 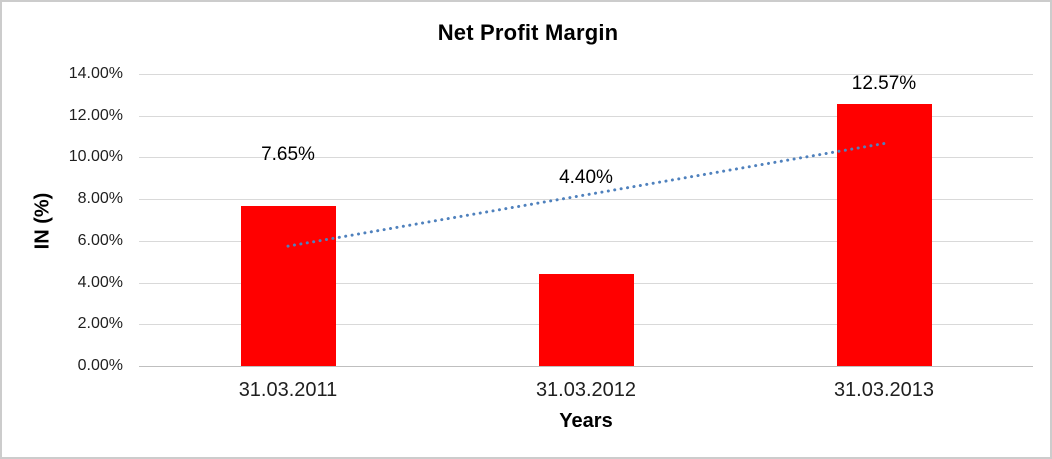 I want to click on bar-31.03.2011, so click(x=288, y=286).